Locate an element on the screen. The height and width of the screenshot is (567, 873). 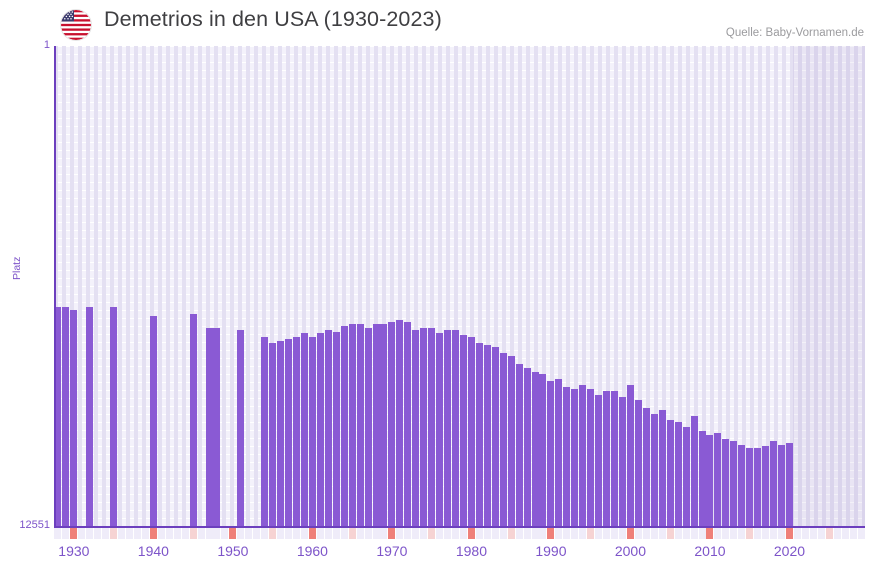
bar-2015 is located at coordinates (750, 487).